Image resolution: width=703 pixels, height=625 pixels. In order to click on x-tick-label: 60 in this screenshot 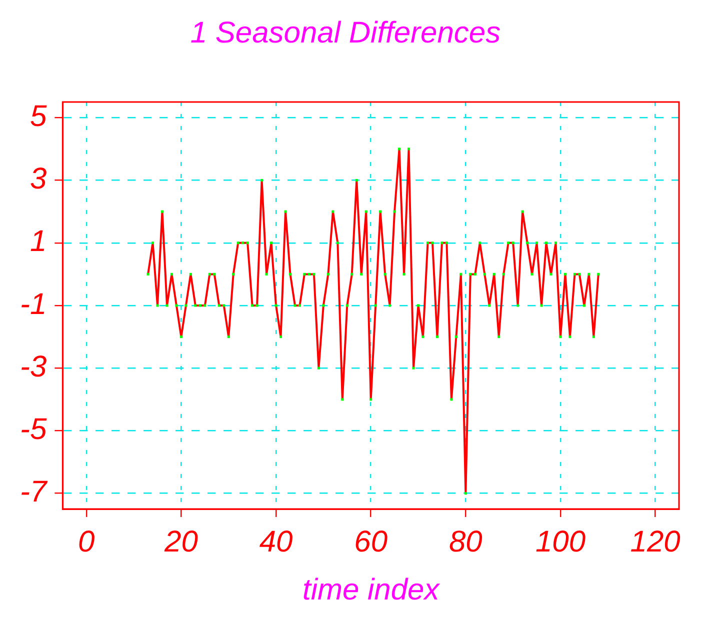, I will do `click(371, 541)`.